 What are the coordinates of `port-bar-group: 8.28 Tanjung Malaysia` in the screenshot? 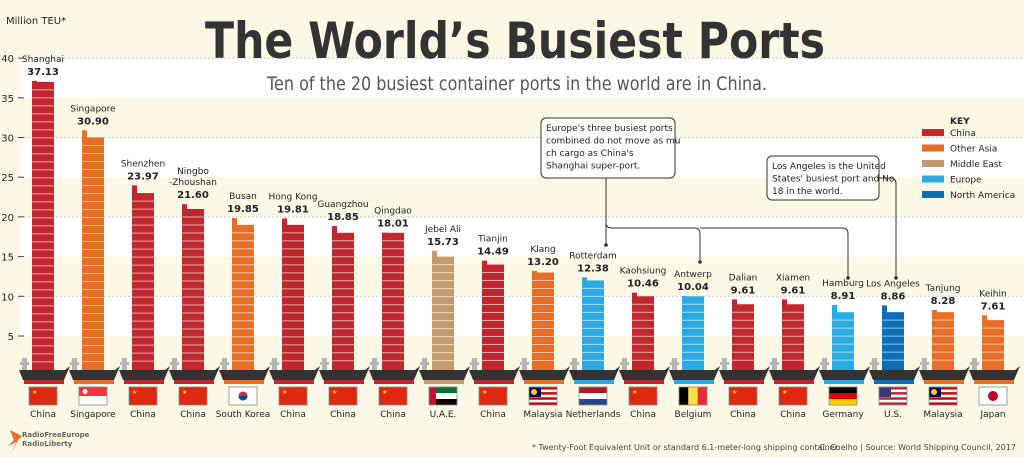 It's located at (944, 352).